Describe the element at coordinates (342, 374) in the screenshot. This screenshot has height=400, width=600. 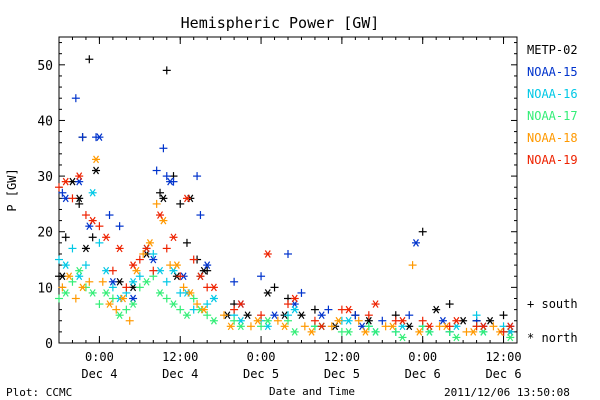
I see `x-tick-date-label: Dec 5` at that location.